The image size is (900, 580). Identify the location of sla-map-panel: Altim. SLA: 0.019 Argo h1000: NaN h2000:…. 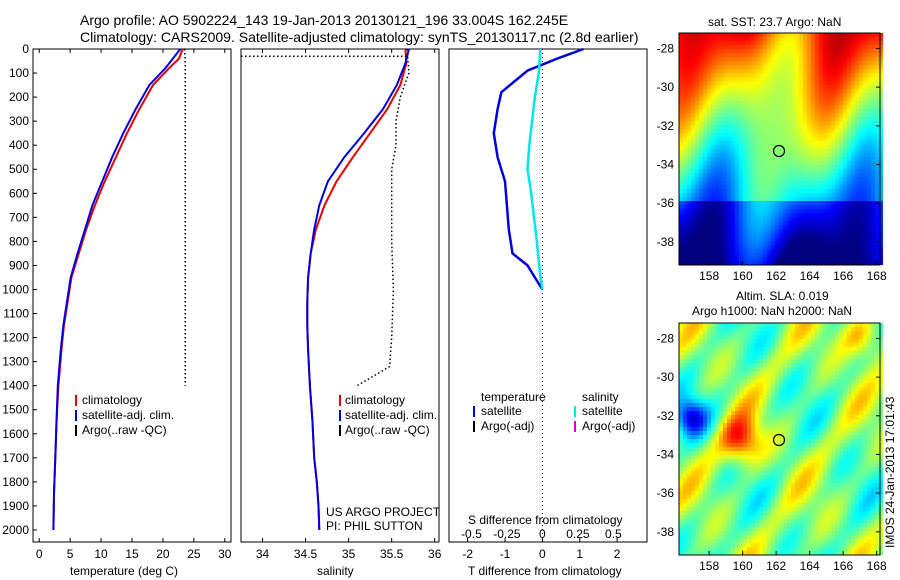
(772, 431).